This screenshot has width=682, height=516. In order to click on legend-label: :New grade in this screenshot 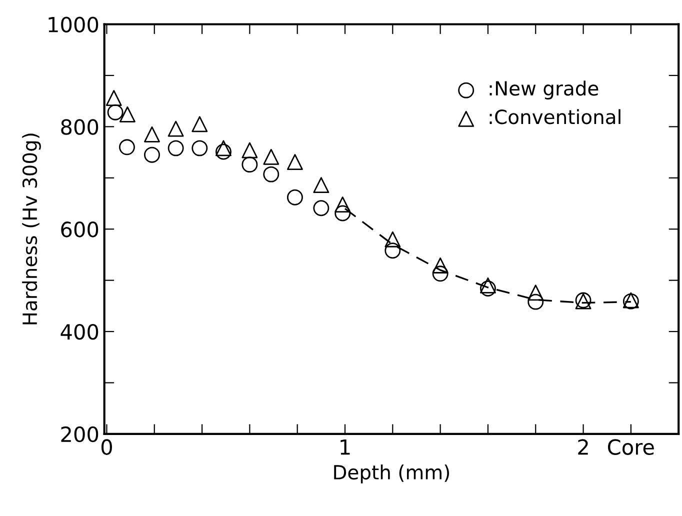, I will do `click(544, 90)`.